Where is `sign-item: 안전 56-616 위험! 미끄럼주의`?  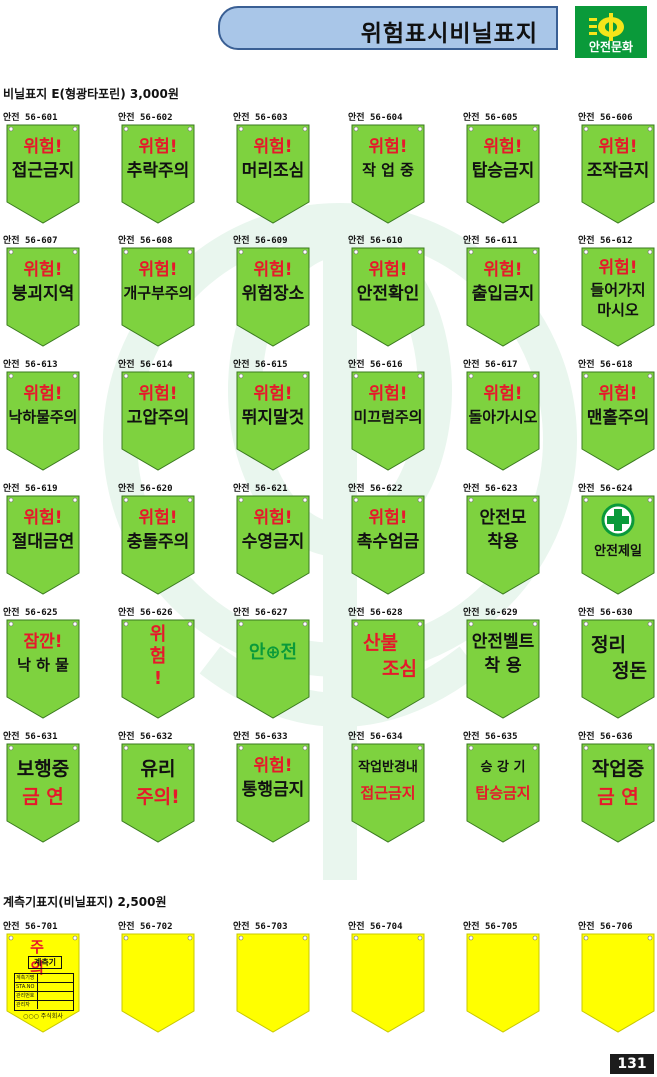
sign-item: 안전 56-616 위험! 미끄럼주의 is located at coordinates (388, 418).